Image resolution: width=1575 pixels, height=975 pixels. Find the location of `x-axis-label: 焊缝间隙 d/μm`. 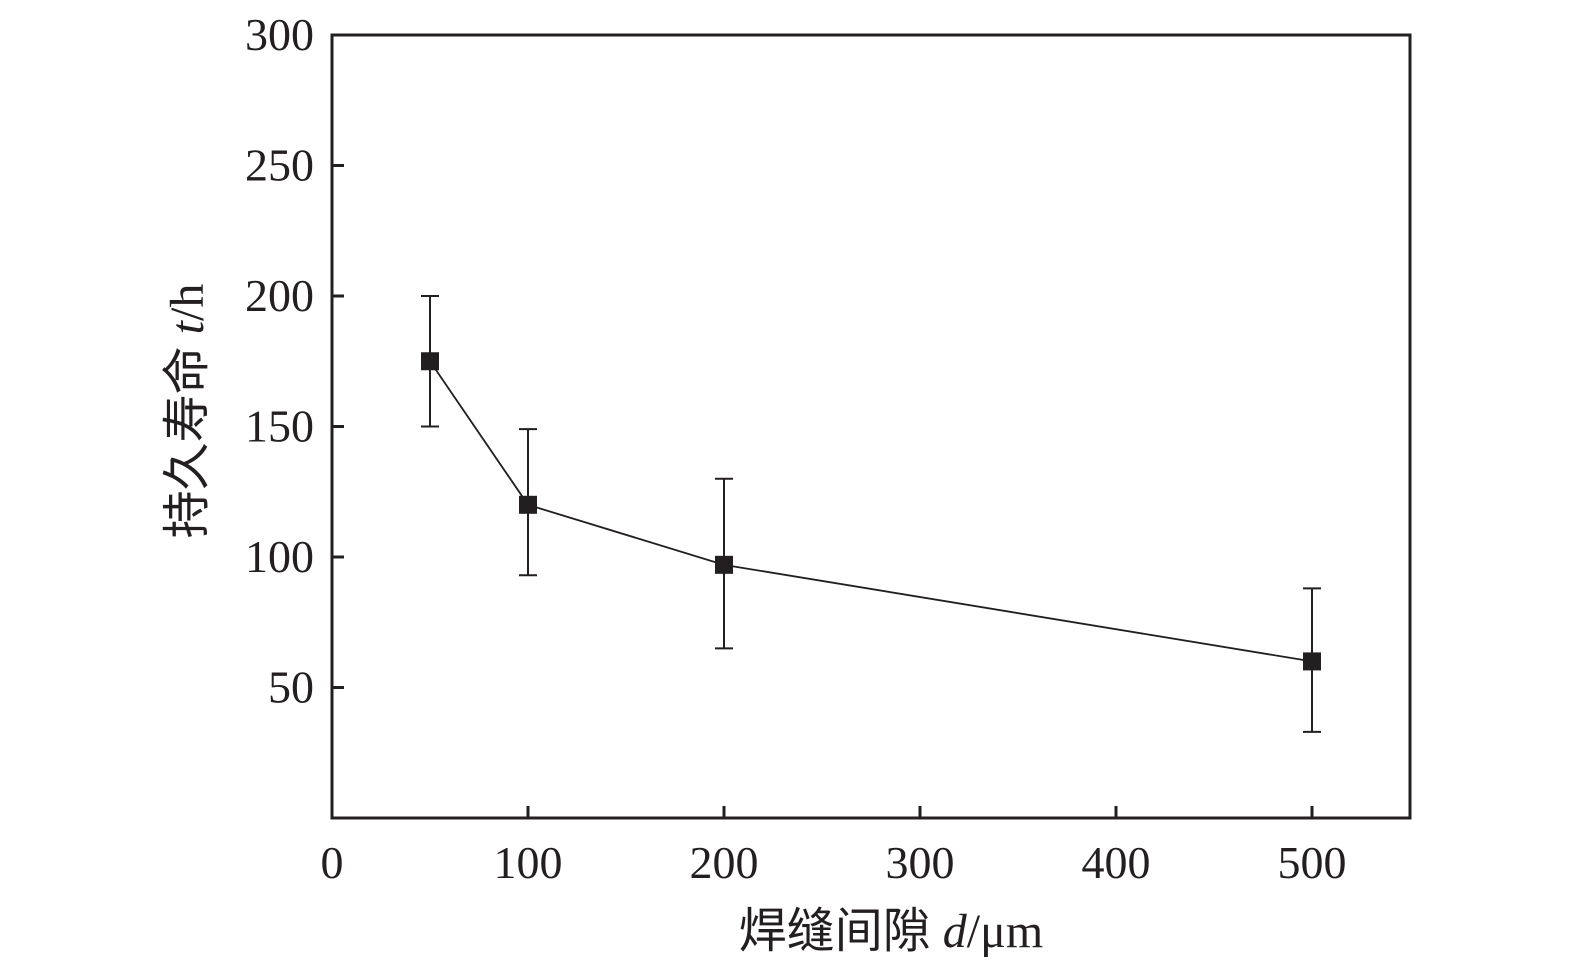

x-axis-label: 焊缝间隙 d/μm is located at coordinates (891, 931).